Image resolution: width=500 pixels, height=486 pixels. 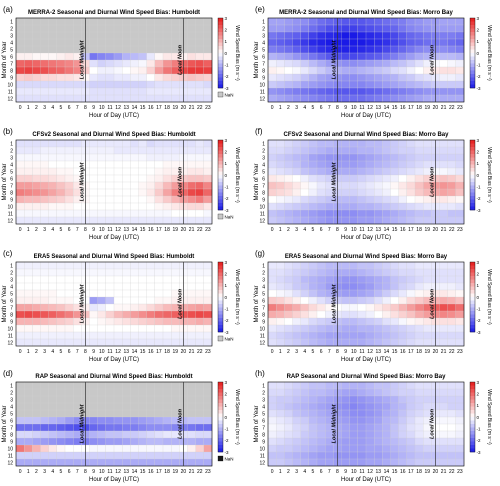 What do you see at coordinates (296, 352) in the screenshot?
I see `x-tick-label: 3` at bounding box center [296, 352].